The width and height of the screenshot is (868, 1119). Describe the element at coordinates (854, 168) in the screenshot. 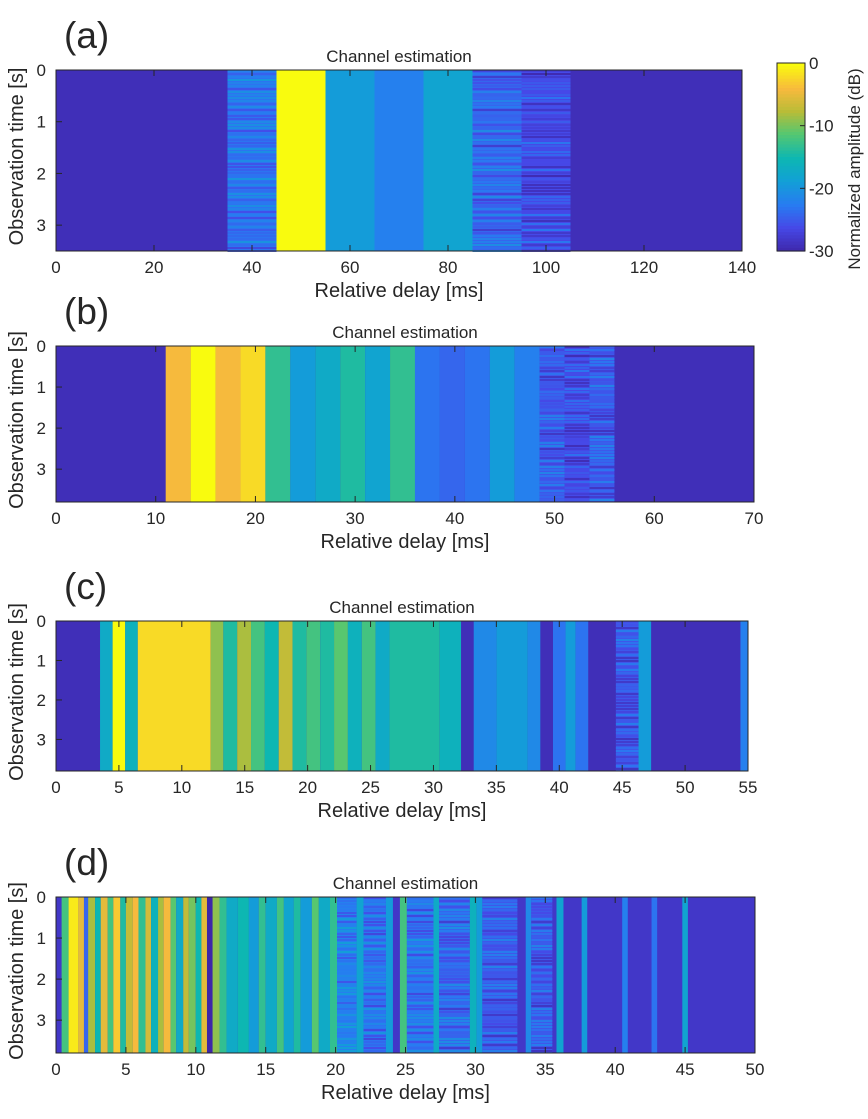

I see `colorbar-label: Normalized amplitude (dB)` at that location.